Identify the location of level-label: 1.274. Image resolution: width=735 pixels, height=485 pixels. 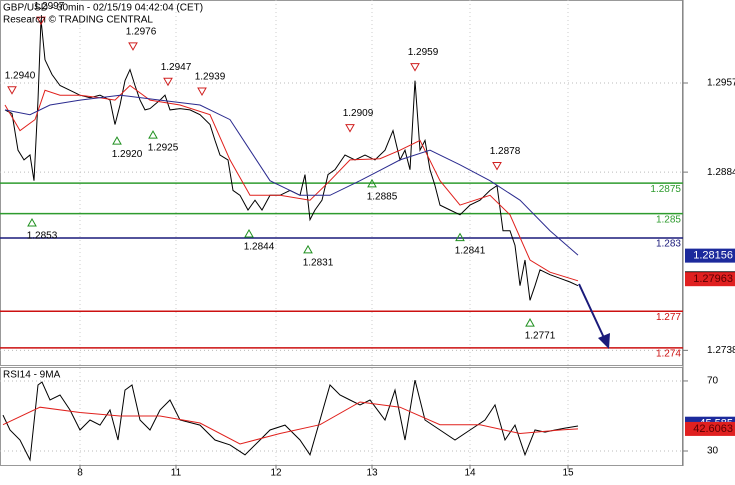
(668, 354).